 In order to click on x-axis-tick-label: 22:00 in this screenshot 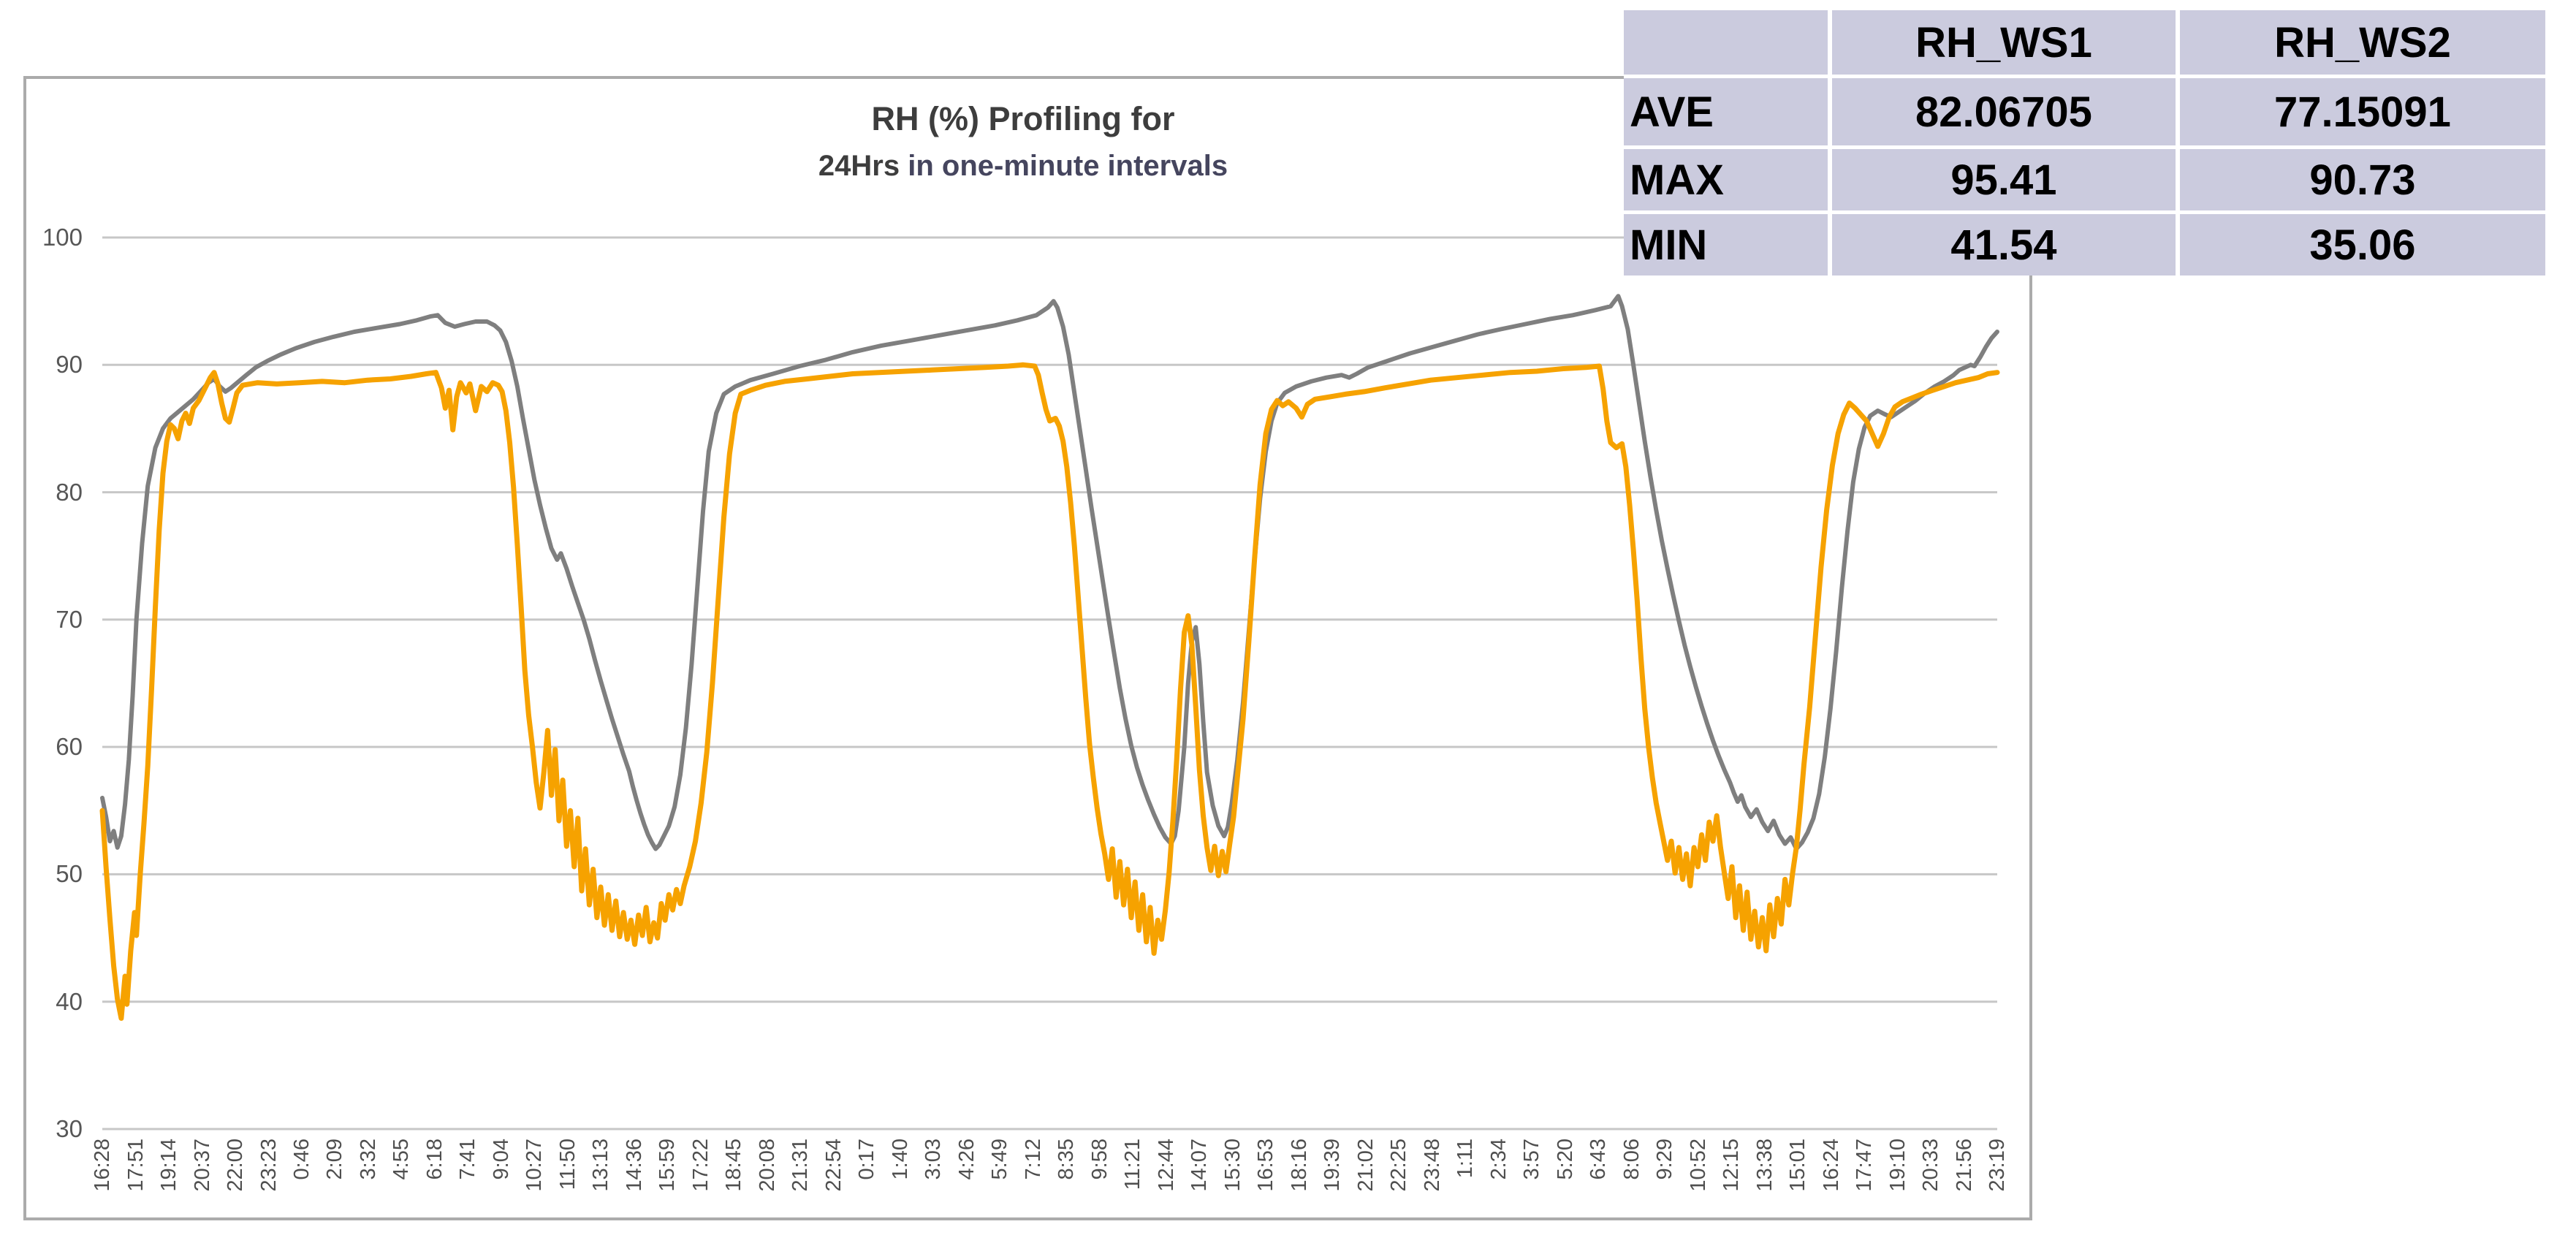, I will do `click(235, 1165)`.